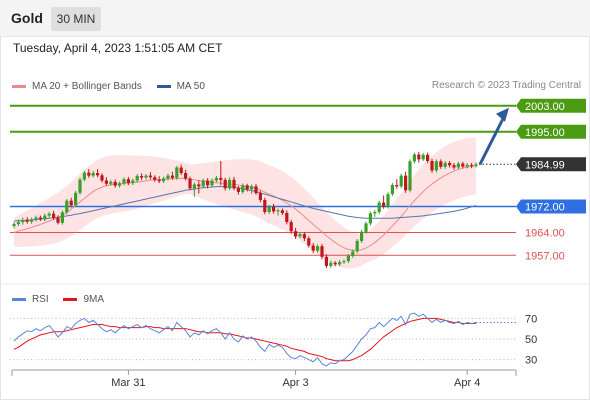 This screenshot has width=590, height=400. Describe the element at coordinates (531, 319) in the screenshot. I see `rsi-tick-70: 70` at that location.